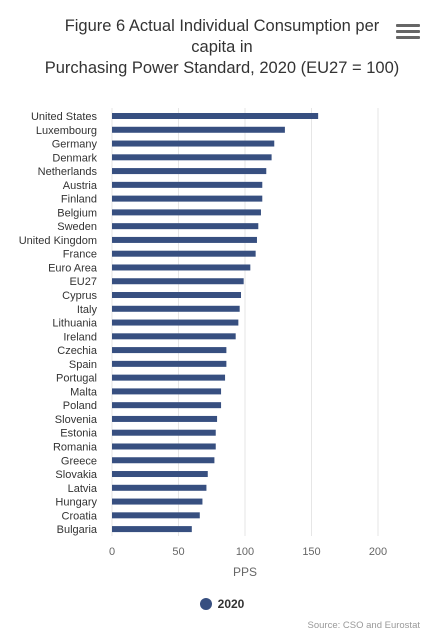  Describe the element at coordinates (160, 474) in the screenshot. I see `bar-slovakia` at that location.